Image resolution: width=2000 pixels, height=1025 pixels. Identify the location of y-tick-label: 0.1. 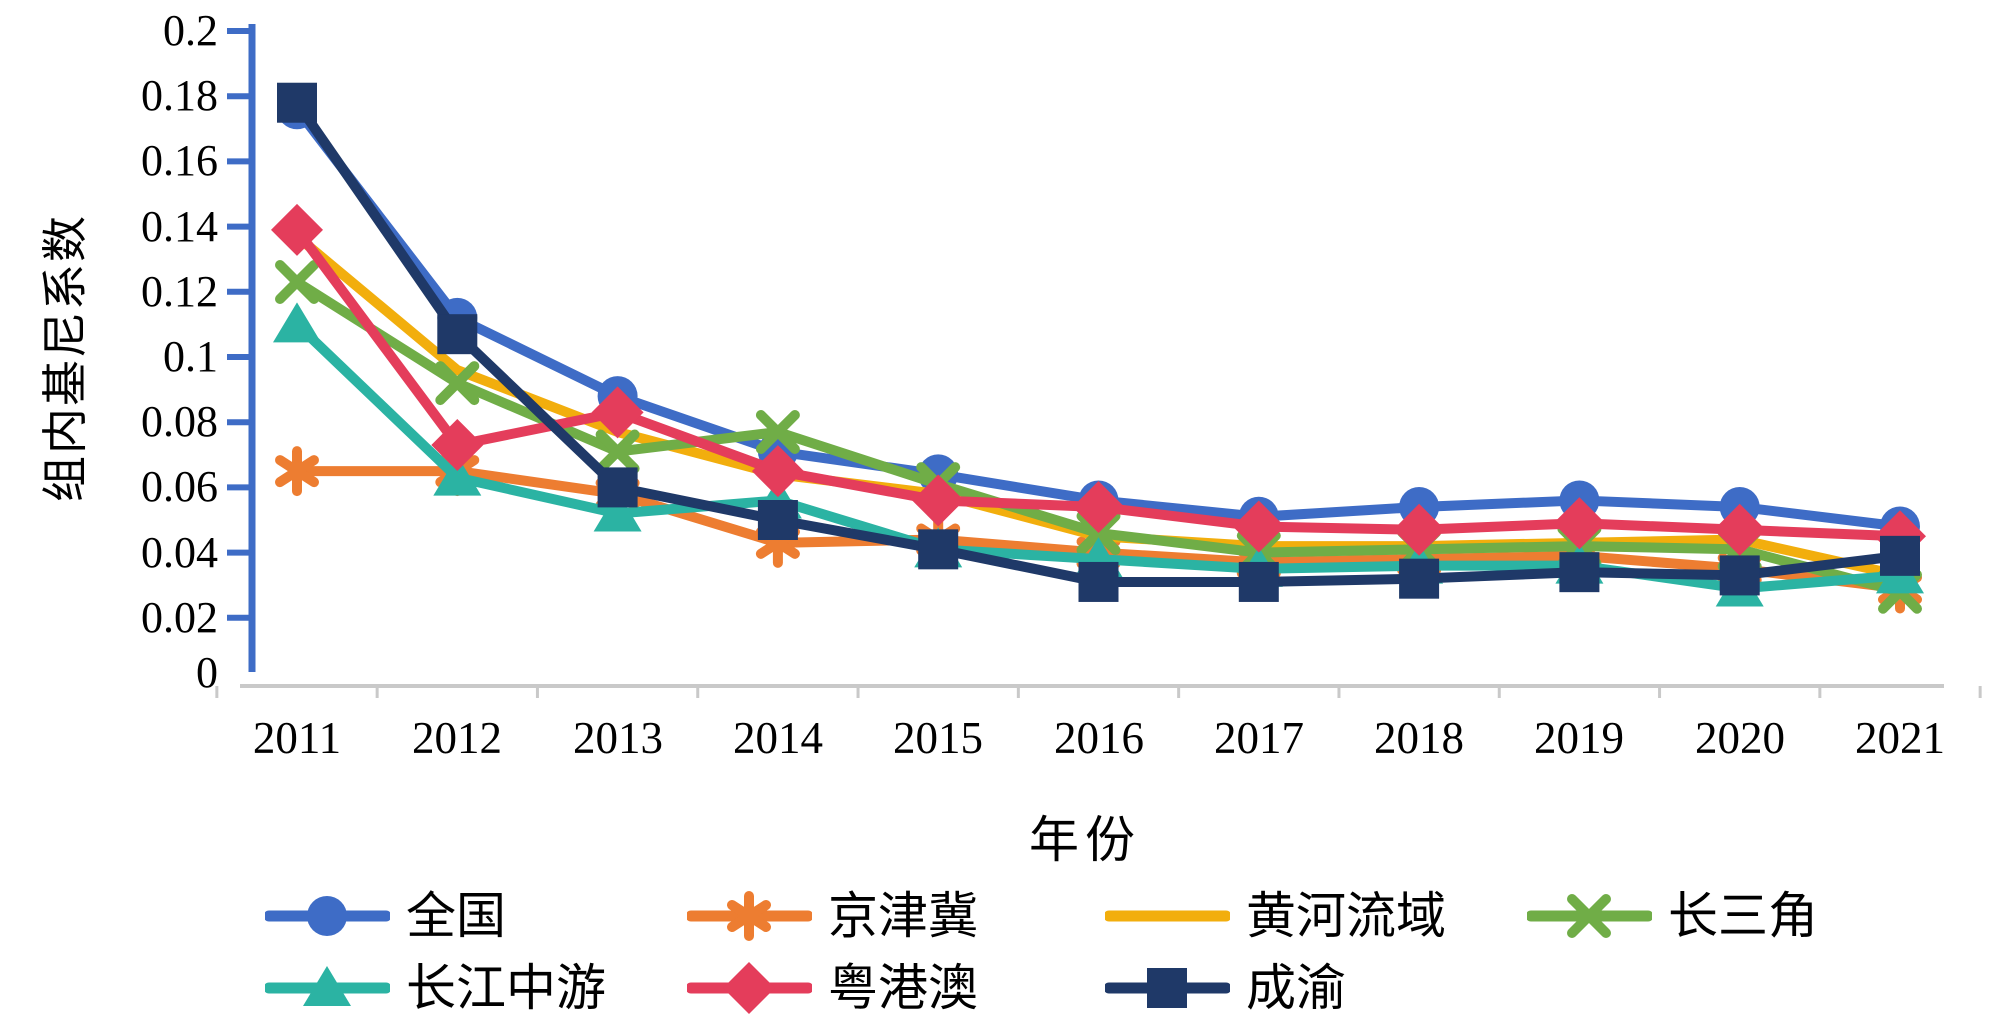
(190, 356).